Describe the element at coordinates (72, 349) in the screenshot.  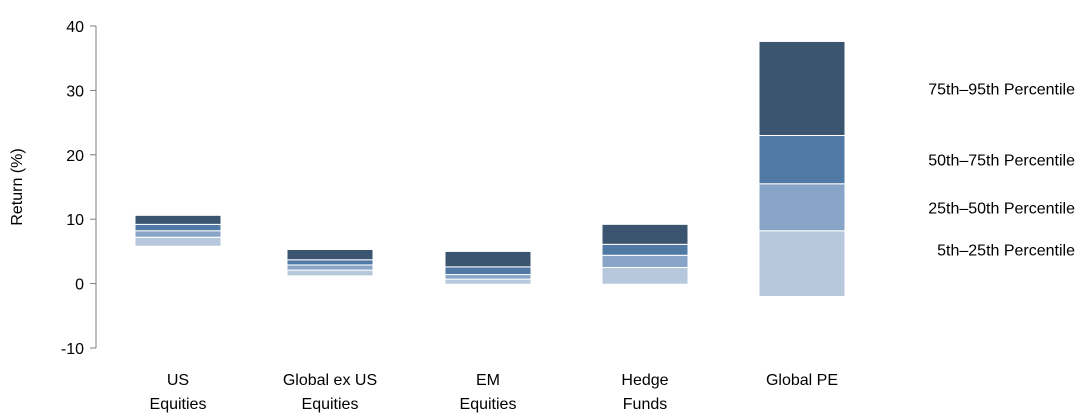
I see `y-tick-label: -10` at that location.